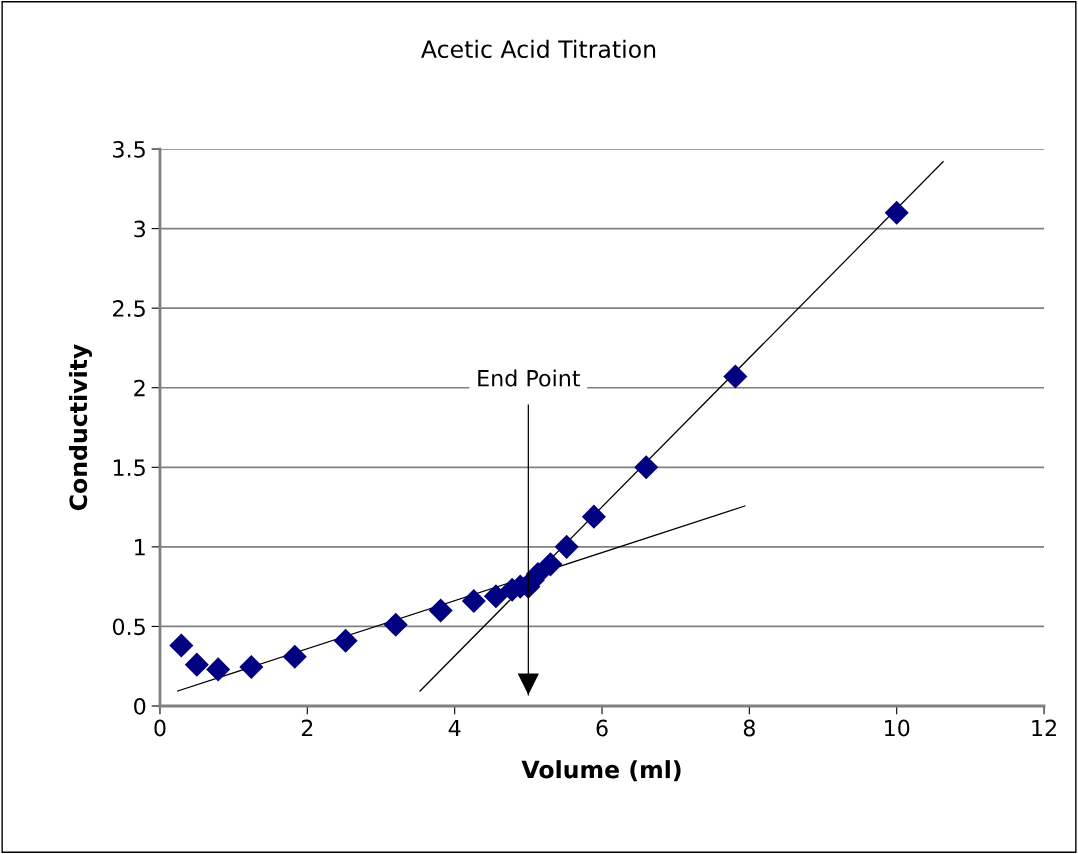 The image size is (1078, 854). What do you see at coordinates (80, 427) in the screenshot?
I see `y-axis-title: Conductivity` at bounding box center [80, 427].